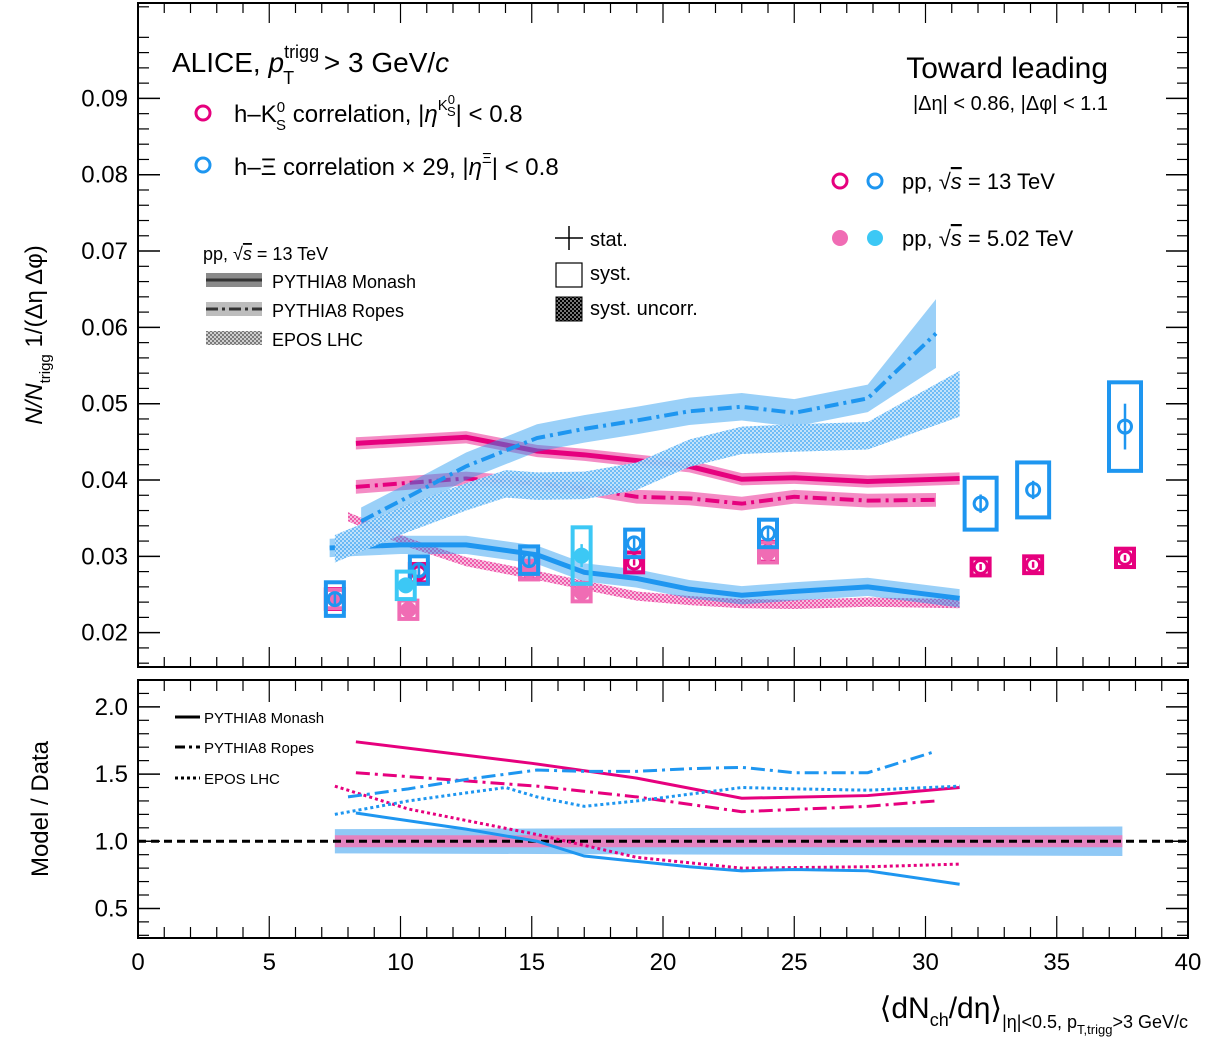  I want to click on y-tick-label: 0.03, so click(104, 556).